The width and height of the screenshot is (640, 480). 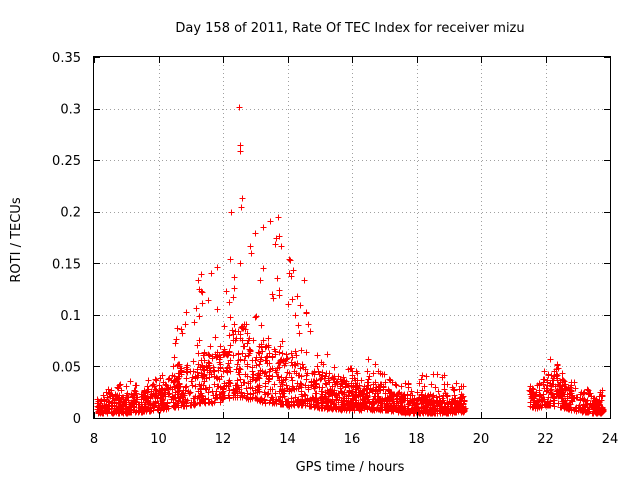 What do you see at coordinates (16, 239) in the screenshot?
I see `y-axis-label: ROTI / TECUs` at bounding box center [16, 239].